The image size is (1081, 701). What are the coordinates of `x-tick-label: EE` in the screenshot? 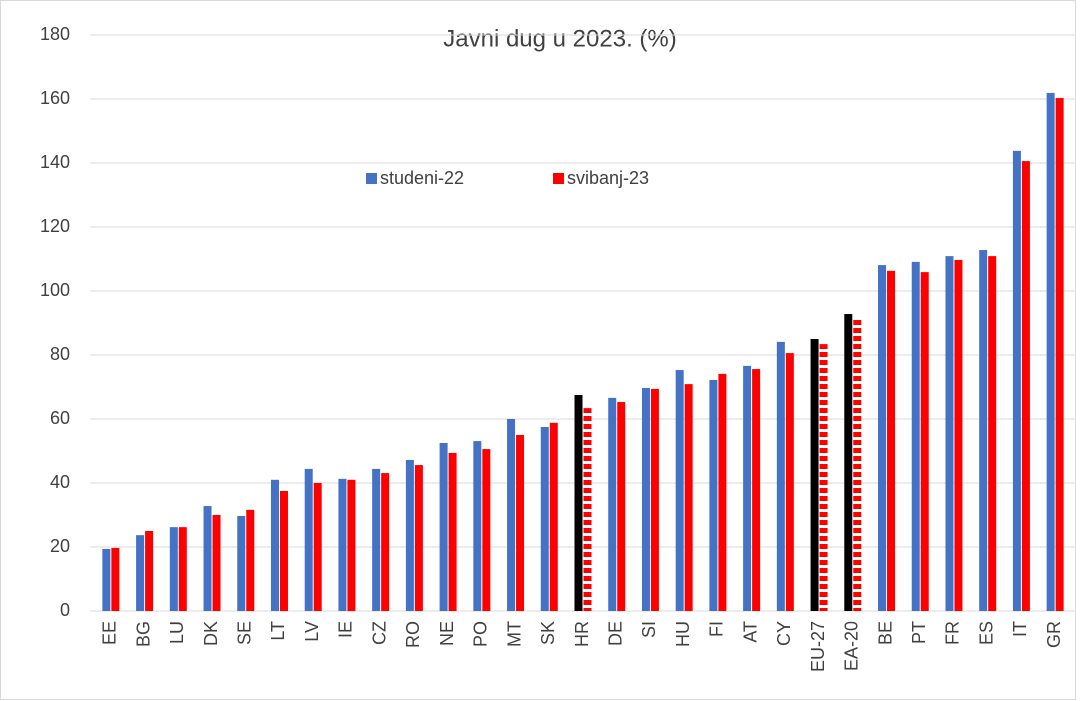 It's located at (110, 633).